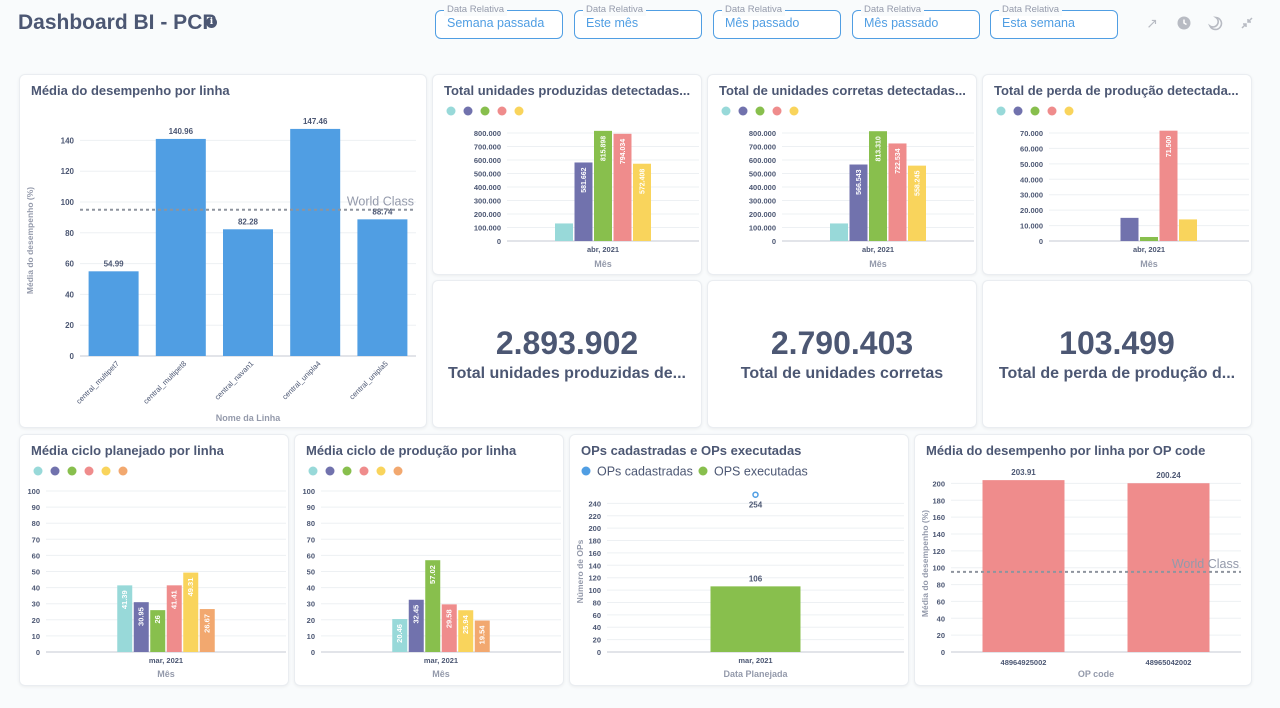 This screenshot has height=708, width=1280. I want to click on y-tick-label: 700.000, so click(487, 147).